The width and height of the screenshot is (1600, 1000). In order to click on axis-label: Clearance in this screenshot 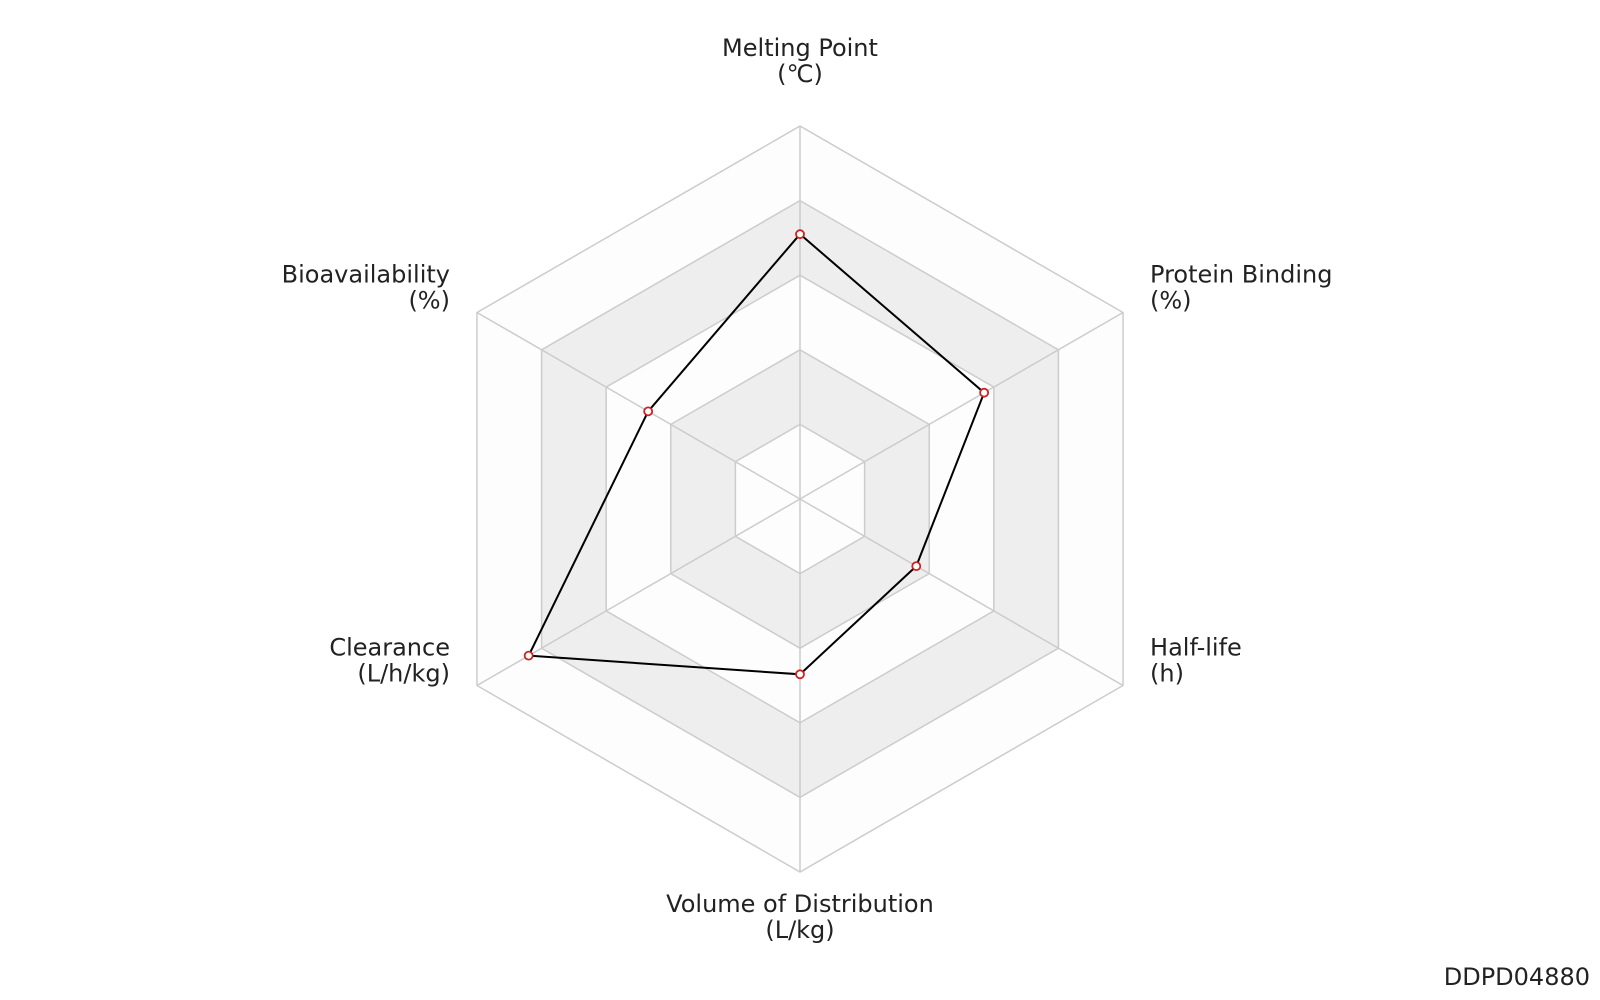, I will do `click(389, 648)`.